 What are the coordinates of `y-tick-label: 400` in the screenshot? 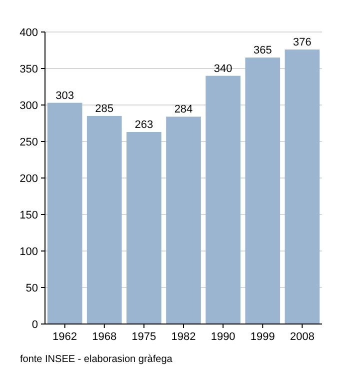 It's located at (29, 32).